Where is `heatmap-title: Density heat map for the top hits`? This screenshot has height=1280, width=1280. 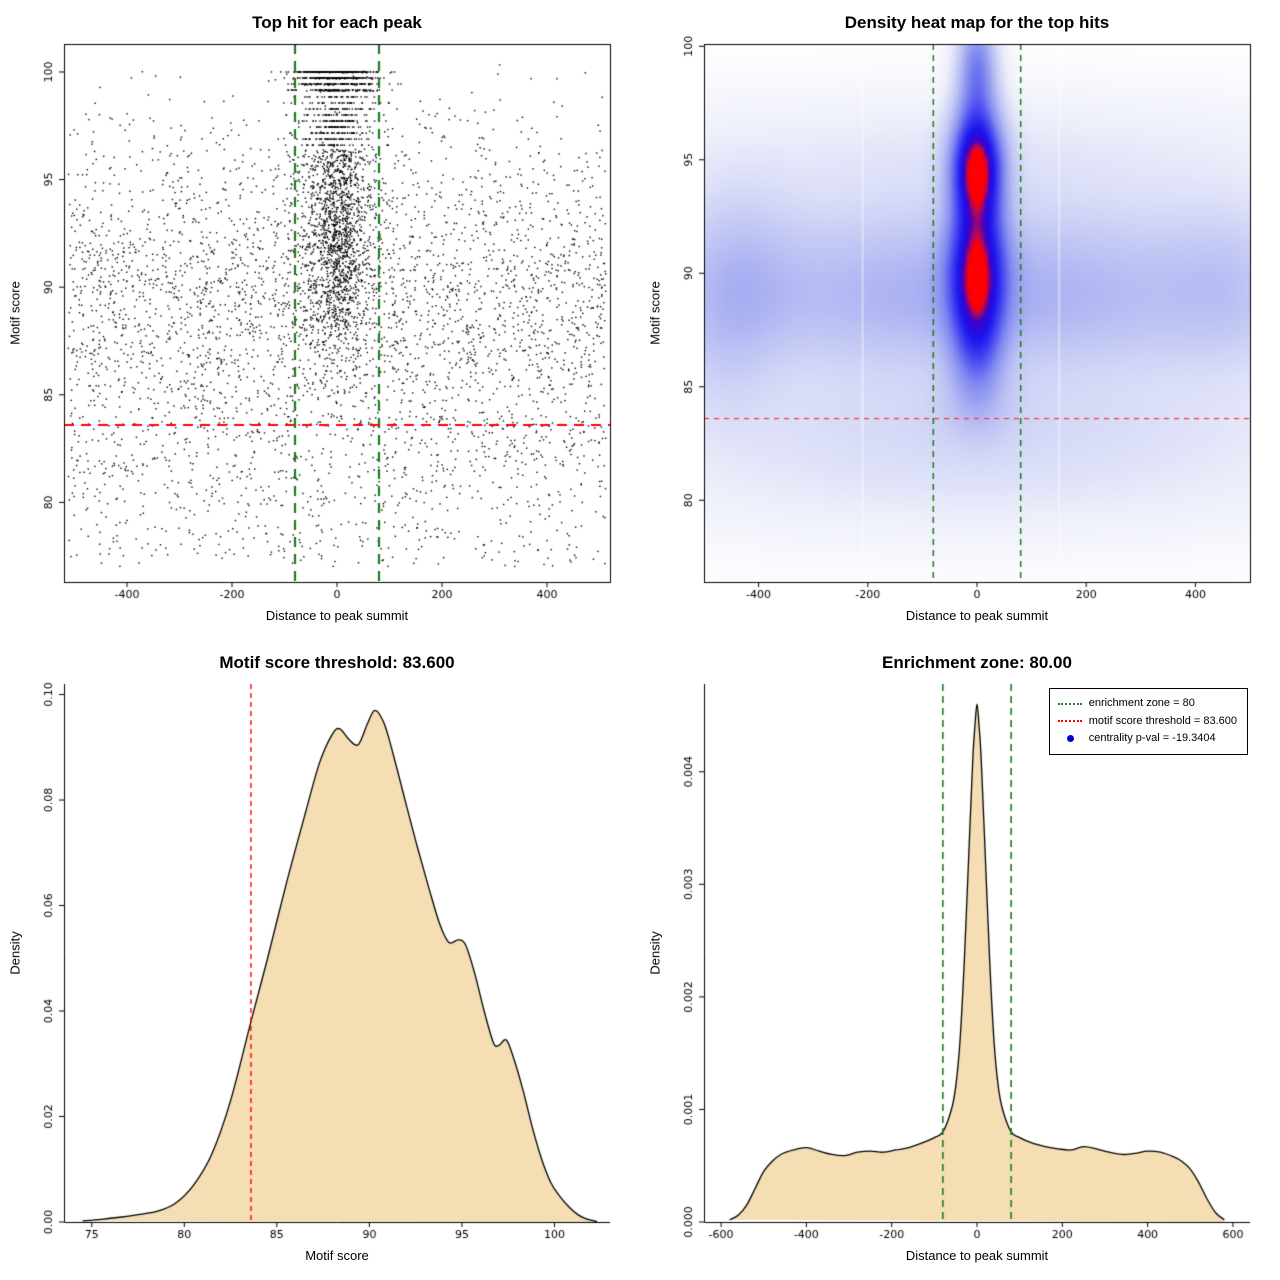 heatmap-title: Density heat map for the top hits is located at coordinates (977, 22).